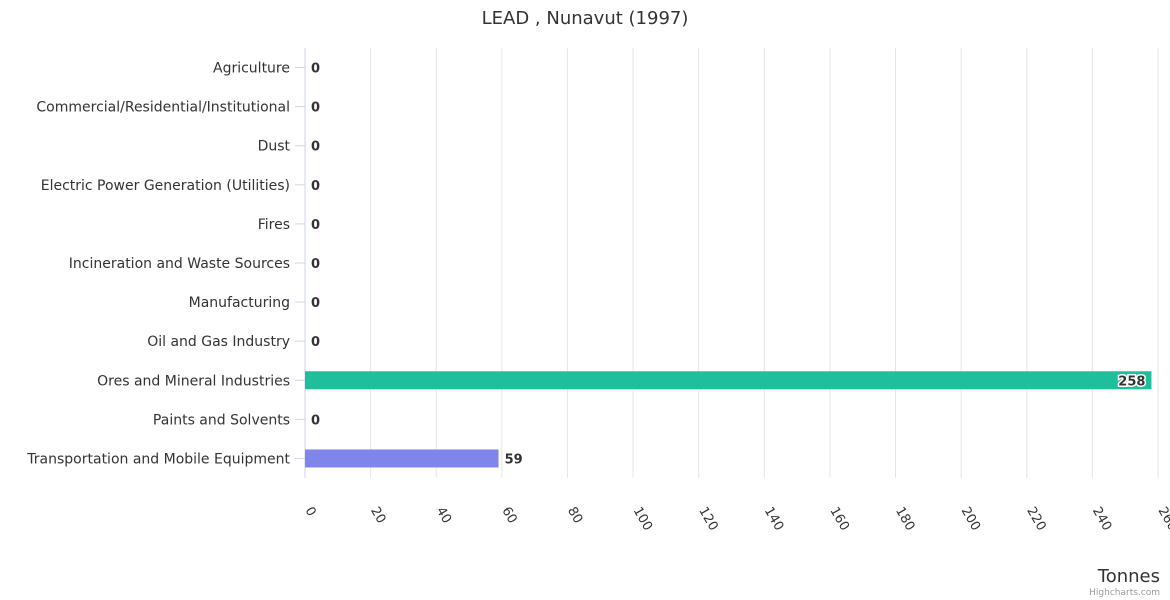 Image resolution: width=1170 pixels, height=600 pixels. Describe the element at coordinates (514, 459) in the screenshot. I see `data-label: 59` at that location.